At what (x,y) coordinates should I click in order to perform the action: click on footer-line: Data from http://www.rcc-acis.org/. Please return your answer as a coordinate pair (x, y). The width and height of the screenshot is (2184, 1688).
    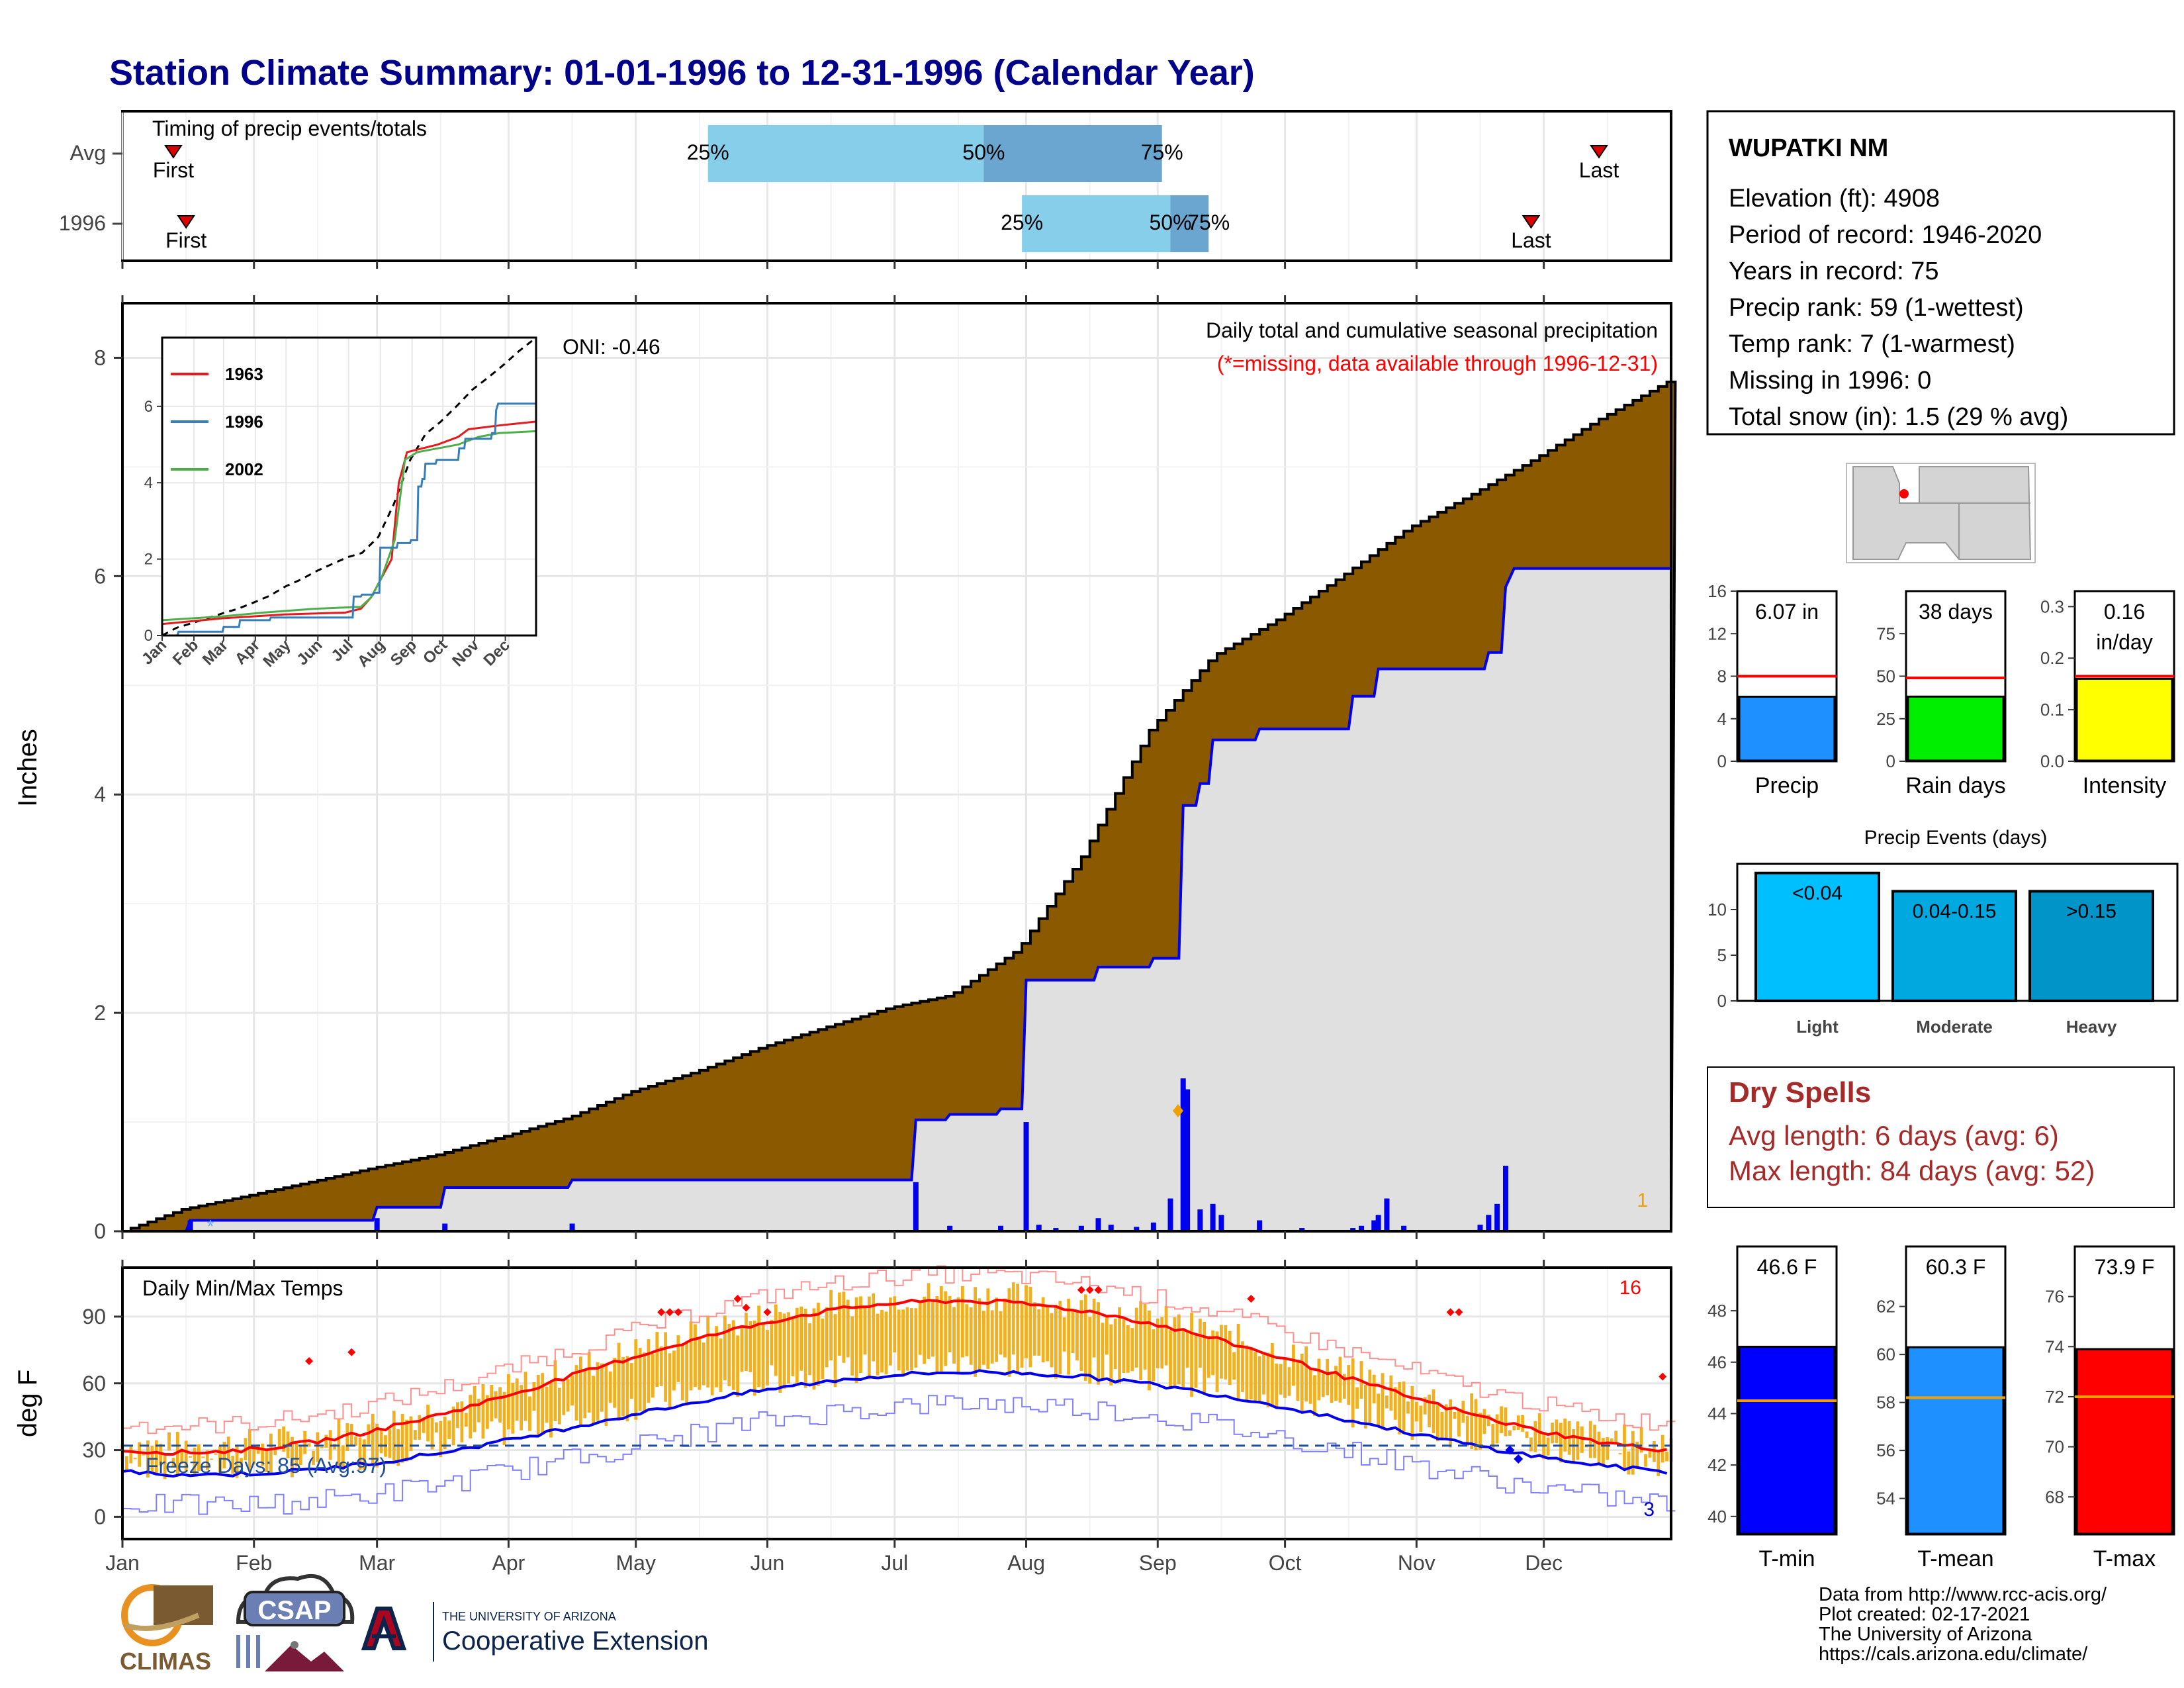
    Looking at the image, I should click on (1963, 1594).